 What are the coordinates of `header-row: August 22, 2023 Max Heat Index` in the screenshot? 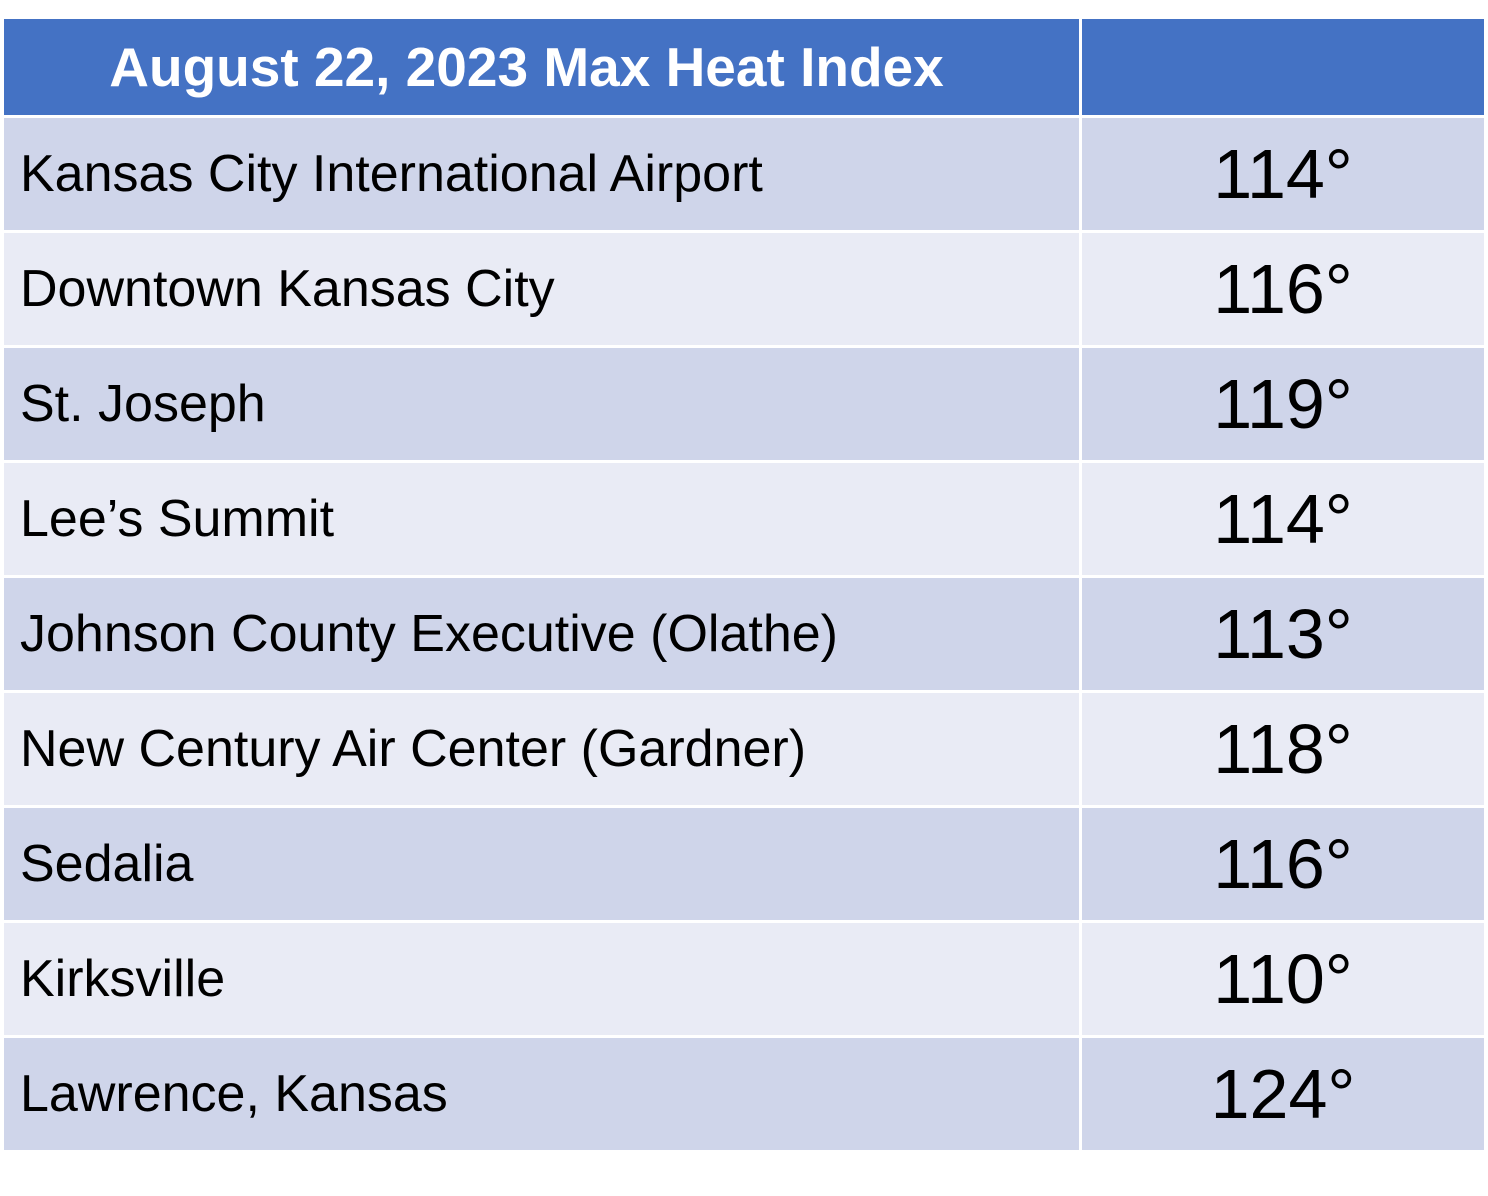 It's located at (744, 67).